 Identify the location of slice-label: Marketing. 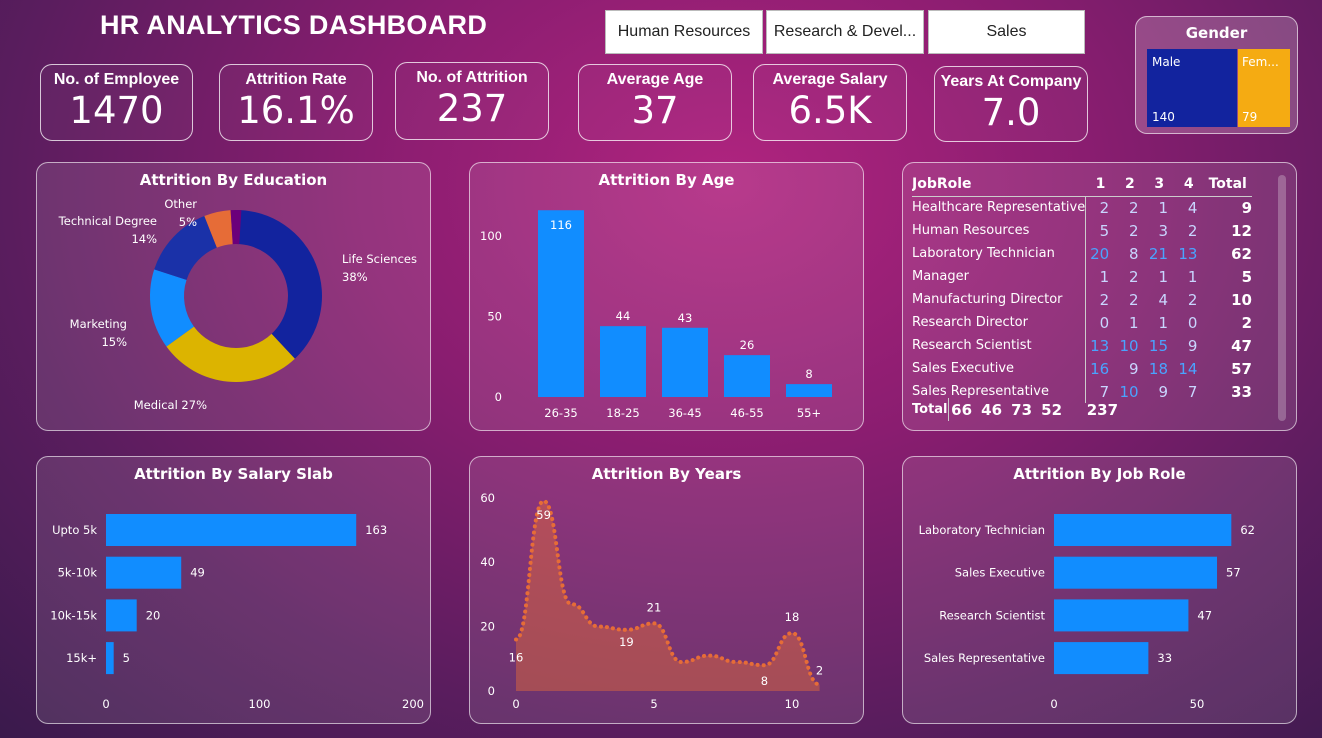
(98, 324).